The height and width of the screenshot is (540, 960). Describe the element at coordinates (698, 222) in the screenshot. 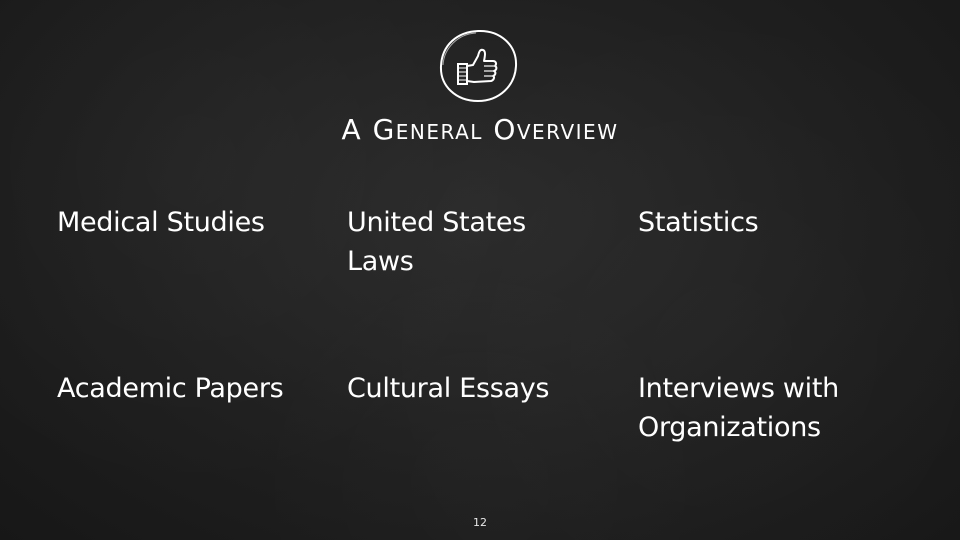

I see `topic-line: Statistics` at that location.